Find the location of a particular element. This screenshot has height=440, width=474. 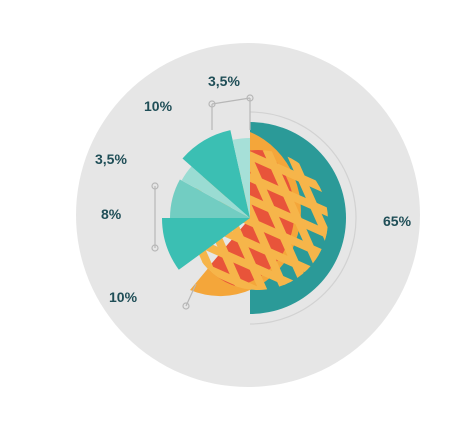

guide-arc is located at coordinates (303, 218).